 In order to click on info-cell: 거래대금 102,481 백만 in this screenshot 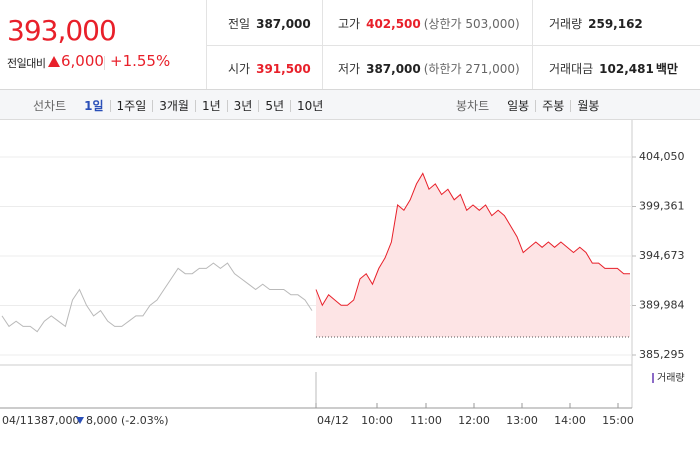, I will do `click(613, 68)`.